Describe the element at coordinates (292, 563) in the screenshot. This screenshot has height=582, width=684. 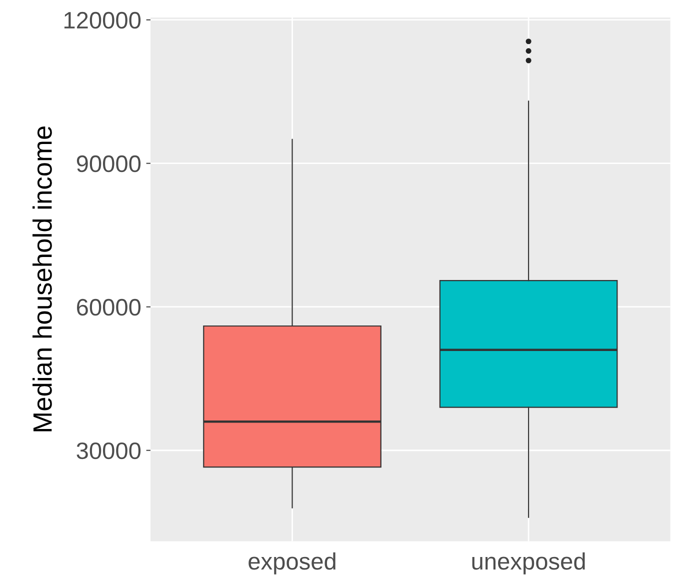
I see `x-tick-label: exposed` at that location.